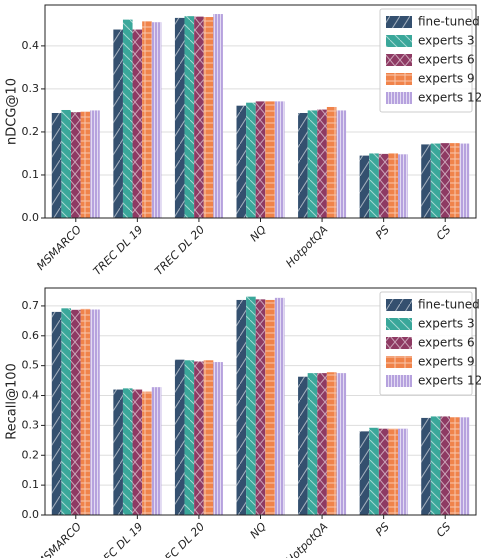 The width and height of the screenshot is (481, 558). Describe the element at coordinates (12, 111) in the screenshot. I see `y-axis-label: nDCG@10` at that location.